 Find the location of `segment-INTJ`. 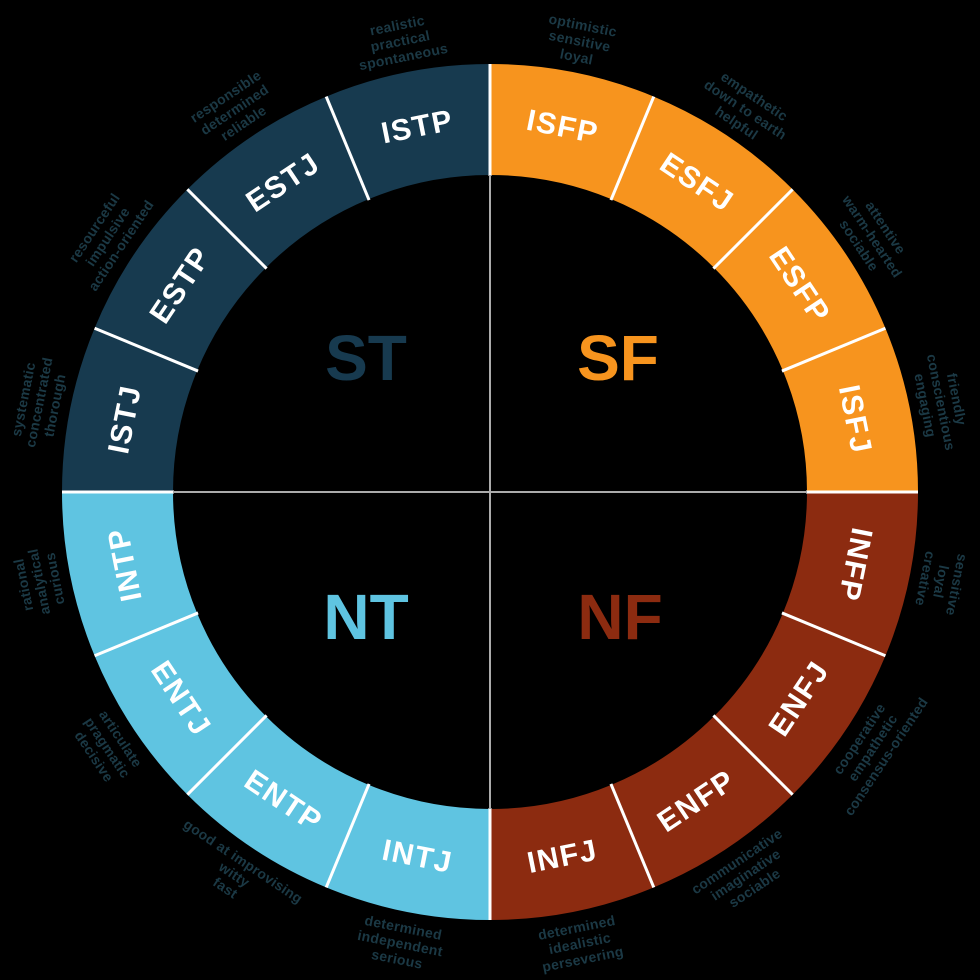

segment-INTJ is located at coordinates (408, 852).